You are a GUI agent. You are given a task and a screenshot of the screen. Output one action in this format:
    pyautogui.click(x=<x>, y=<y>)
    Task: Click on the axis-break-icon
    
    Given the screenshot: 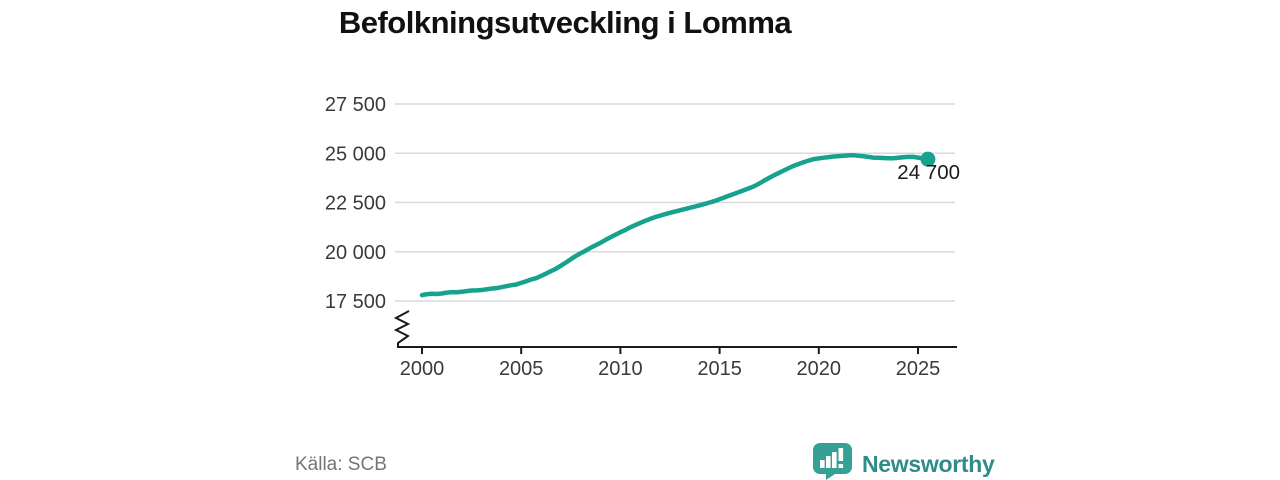 What is the action you would take?
    pyautogui.click(x=402, y=328)
    